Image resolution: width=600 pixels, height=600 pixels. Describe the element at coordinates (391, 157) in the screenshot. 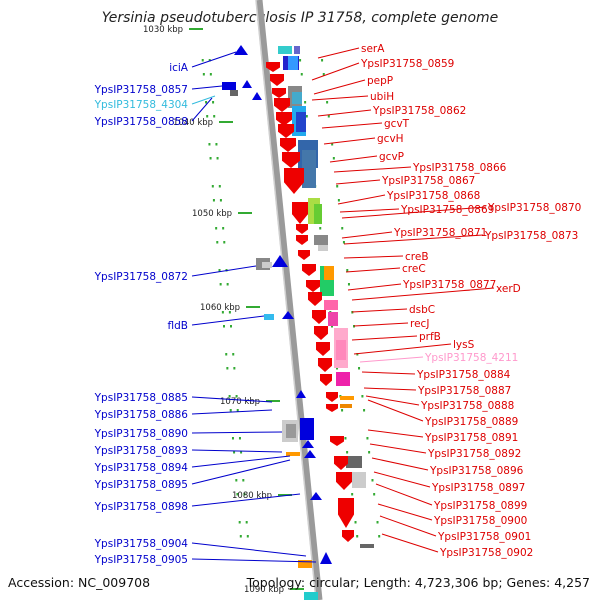

I see `gene-label: gcvP` at that location.